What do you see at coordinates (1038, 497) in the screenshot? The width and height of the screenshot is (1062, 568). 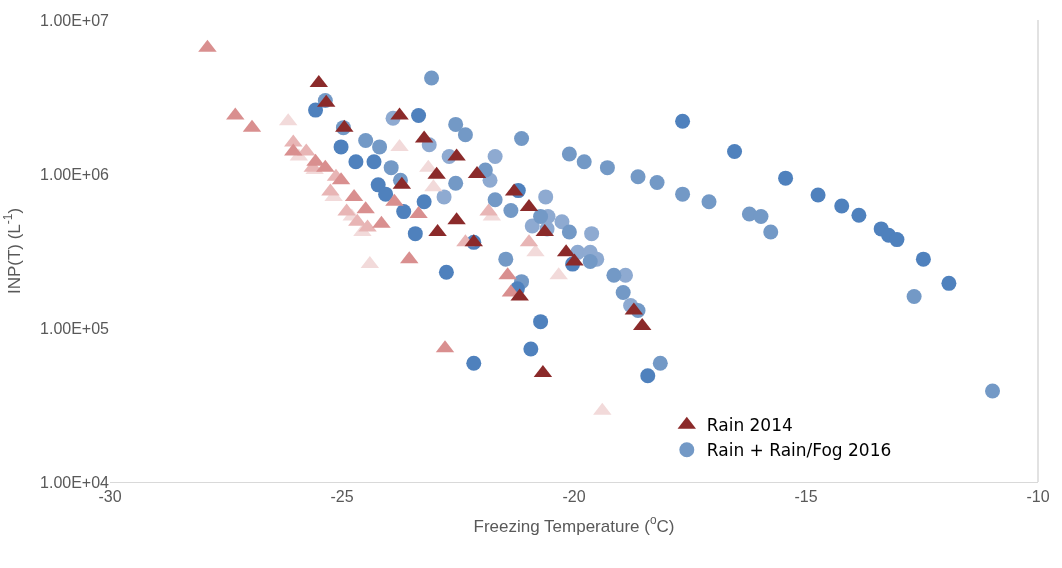 I see `x-tick-label: -10` at bounding box center [1038, 497].